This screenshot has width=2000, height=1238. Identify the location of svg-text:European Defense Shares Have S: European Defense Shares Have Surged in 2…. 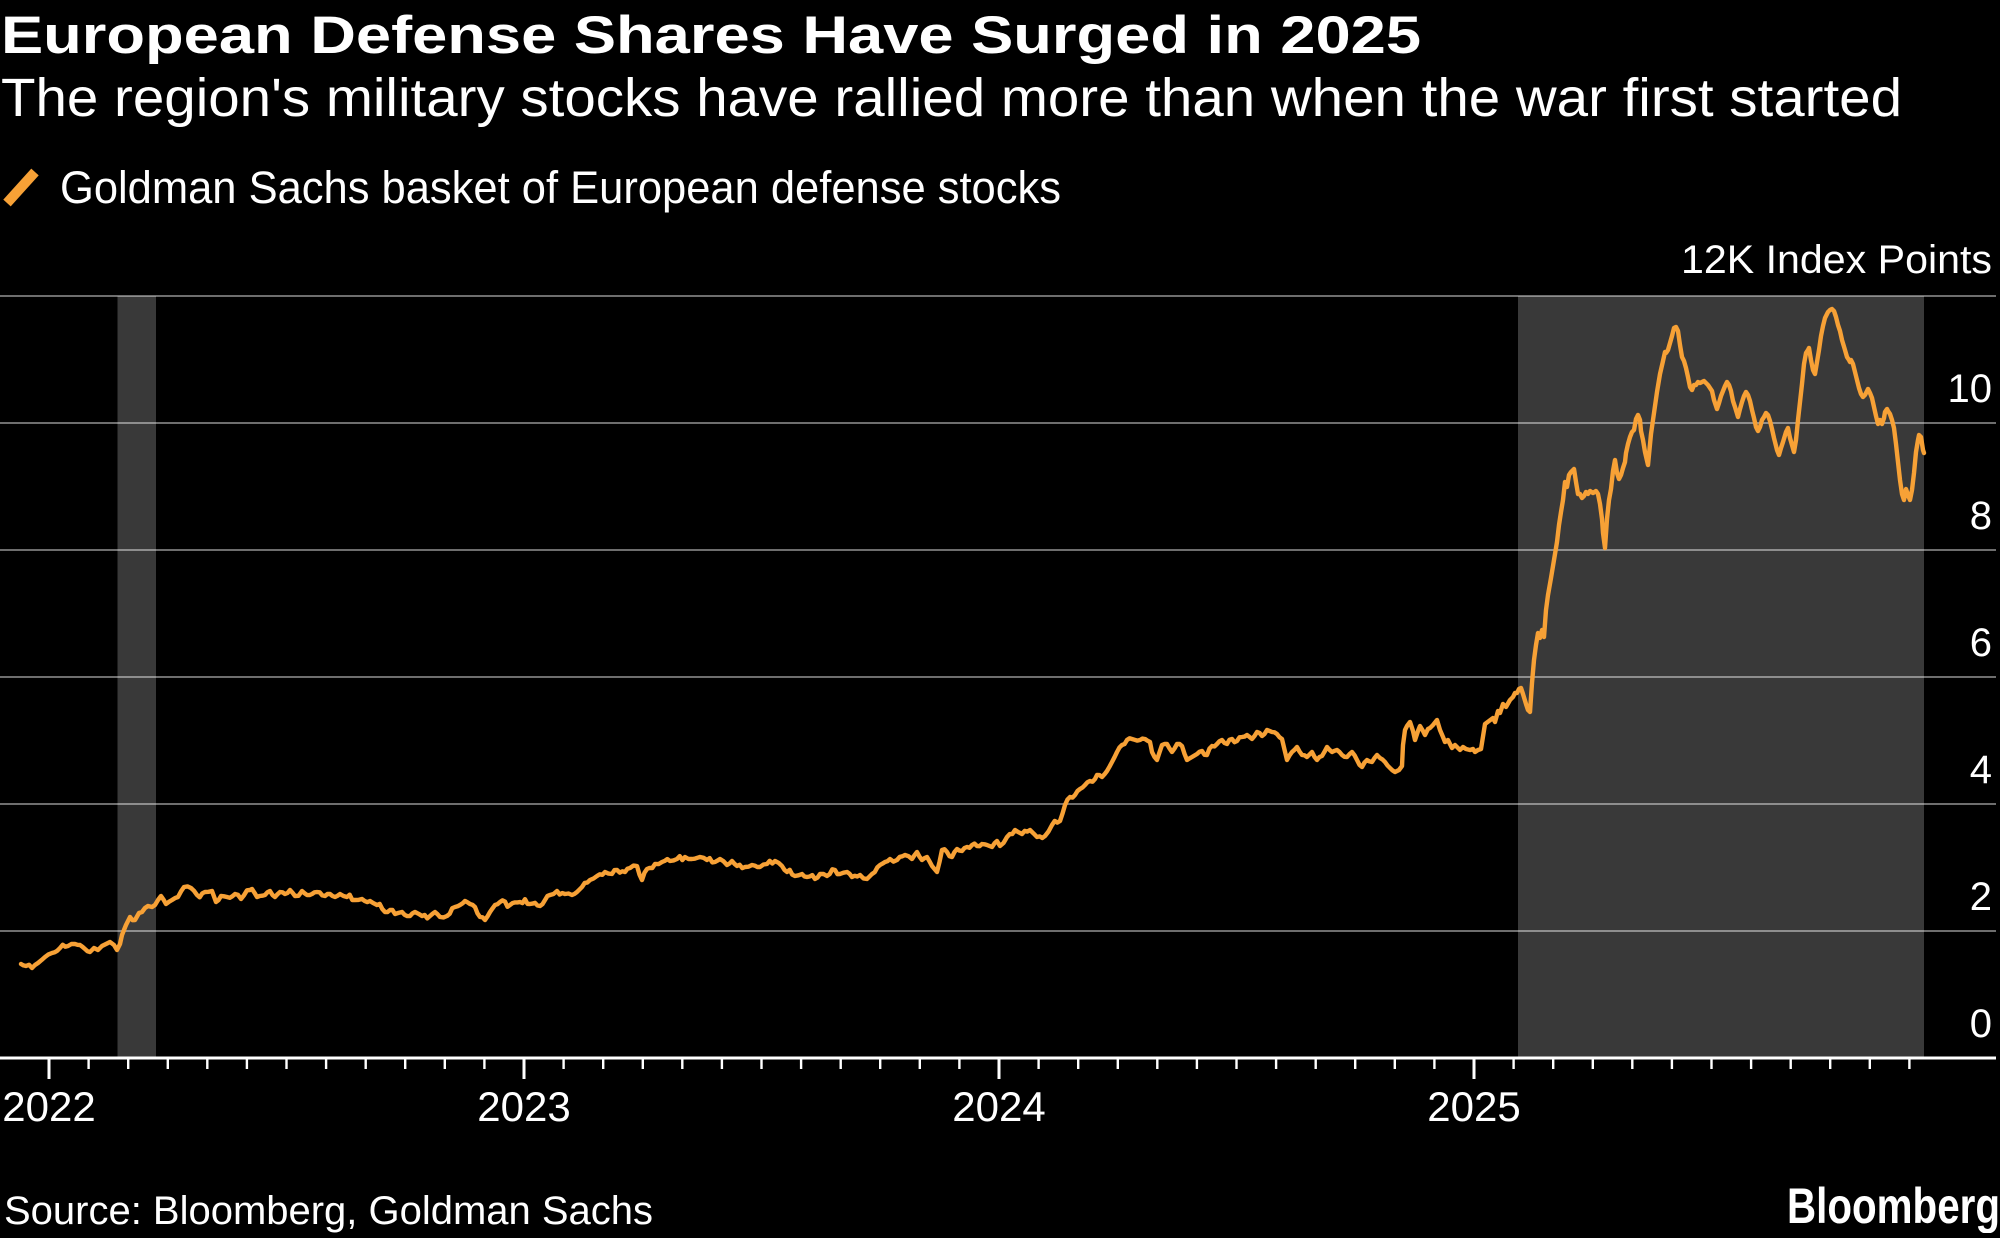
(711, 35).